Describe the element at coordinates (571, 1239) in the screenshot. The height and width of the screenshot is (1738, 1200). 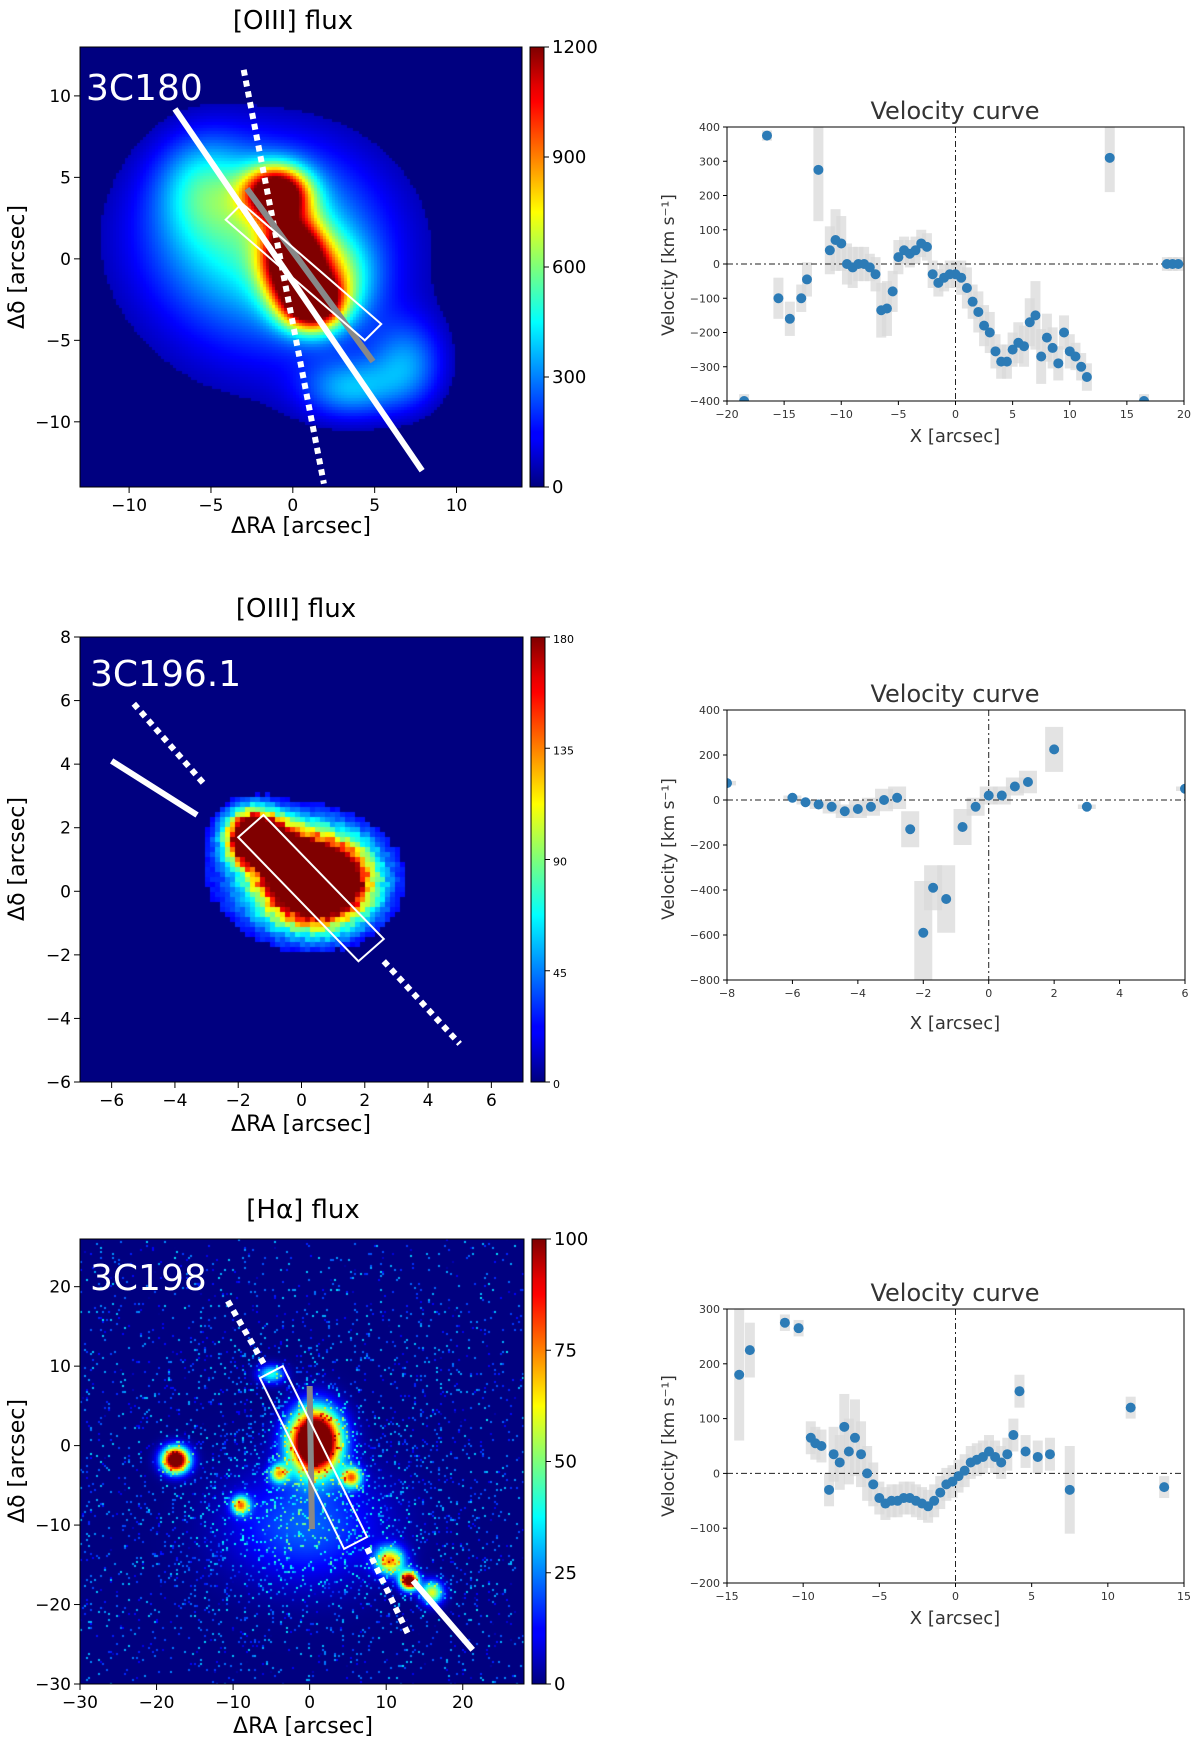
I see `colorbar-tick-label: 100` at that location.